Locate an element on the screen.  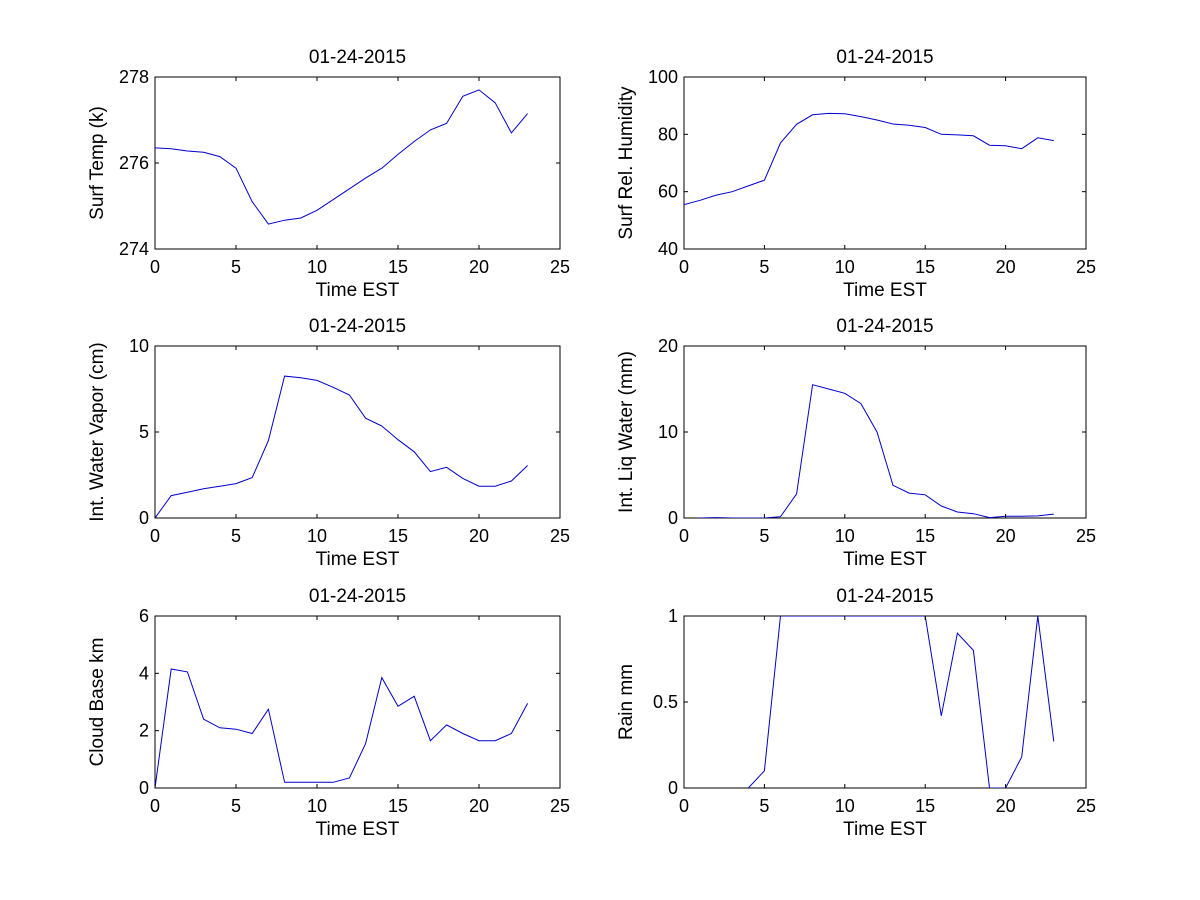
surf-rel-humidity-ytick-label: 40 is located at coordinates (668, 249).